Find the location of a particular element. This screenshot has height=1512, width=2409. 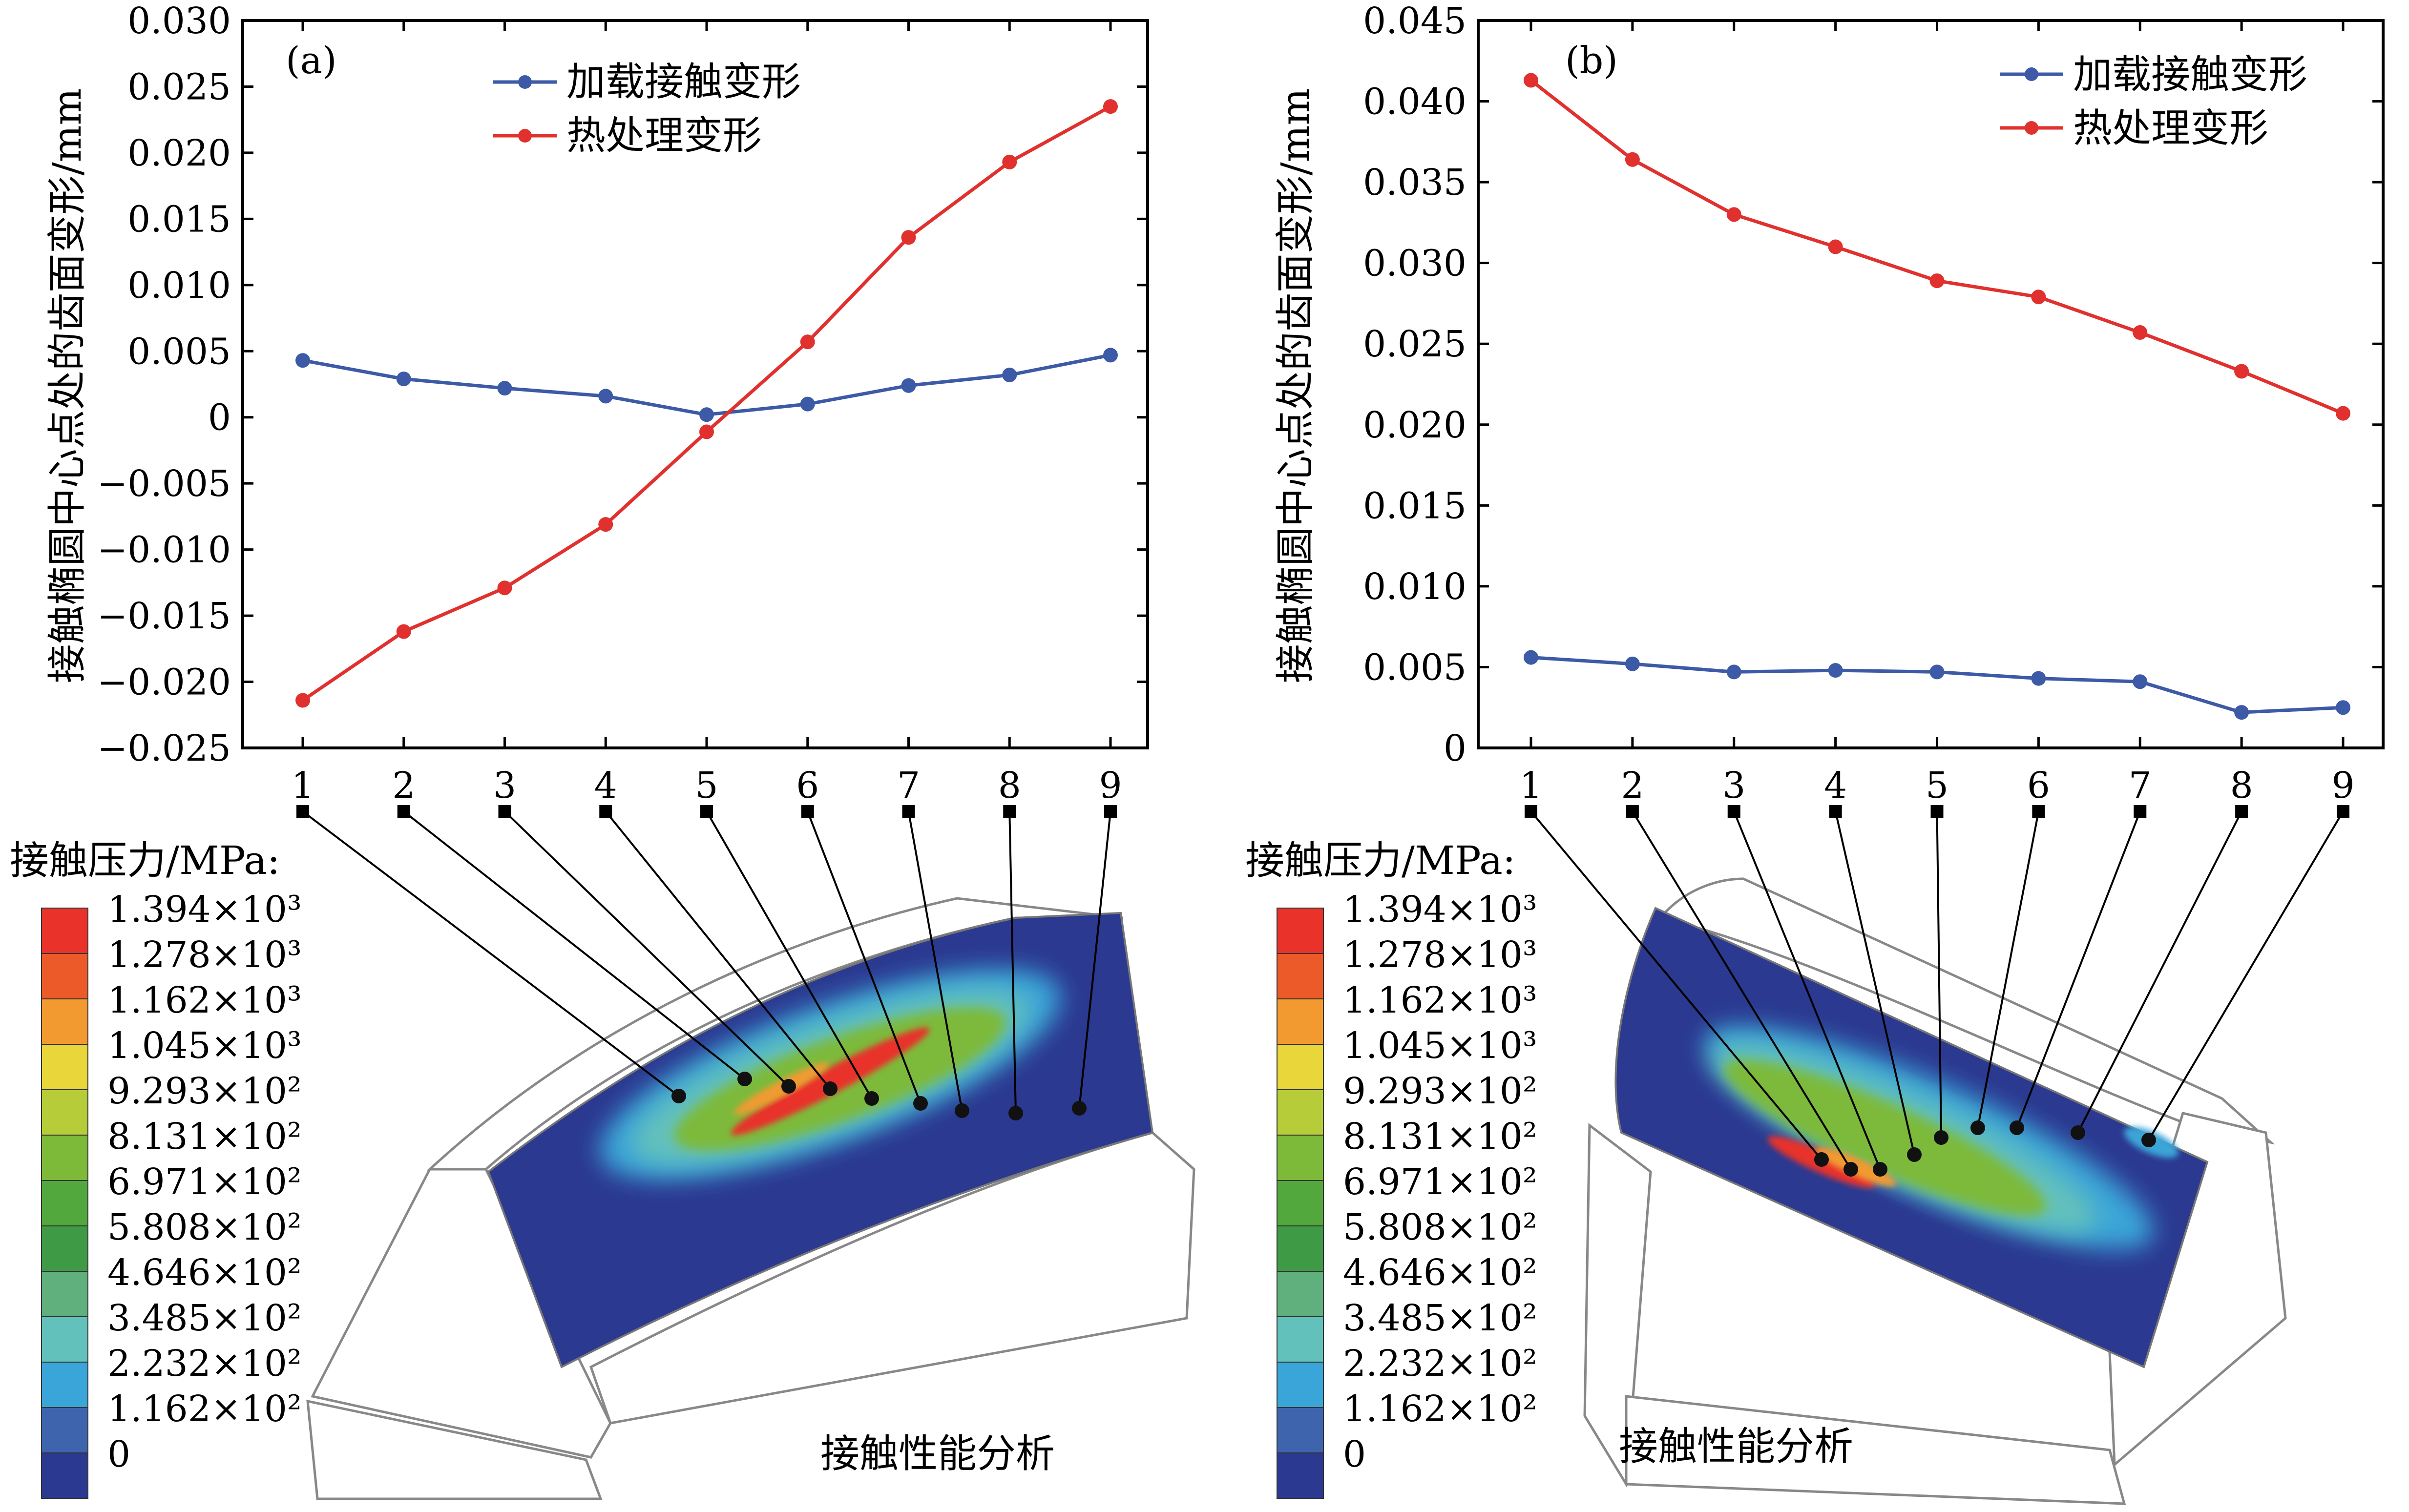

x-tick-label: 6 is located at coordinates (2038, 786).